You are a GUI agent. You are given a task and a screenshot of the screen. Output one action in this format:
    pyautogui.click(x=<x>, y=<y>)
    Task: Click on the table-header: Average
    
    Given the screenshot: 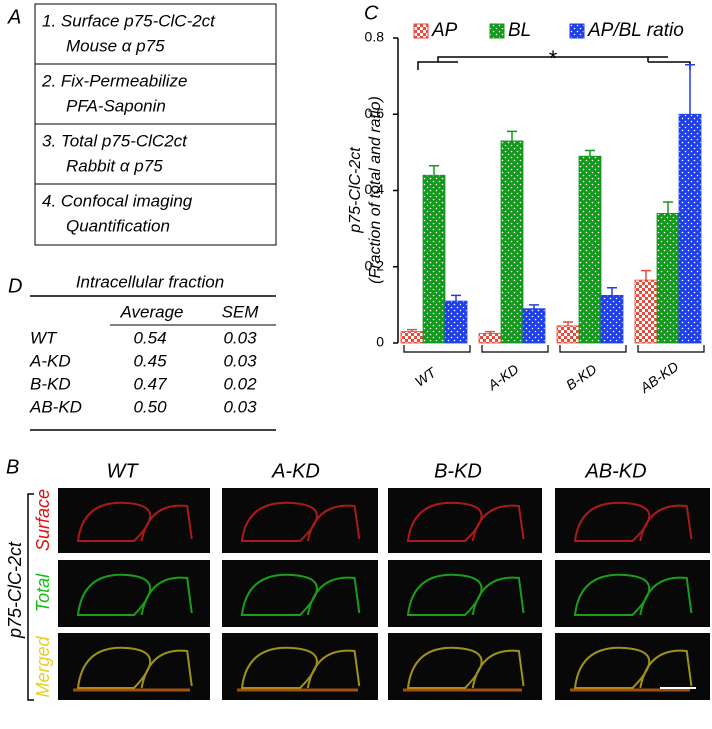 What is the action you would take?
    pyautogui.click(x=151, y=311)
    